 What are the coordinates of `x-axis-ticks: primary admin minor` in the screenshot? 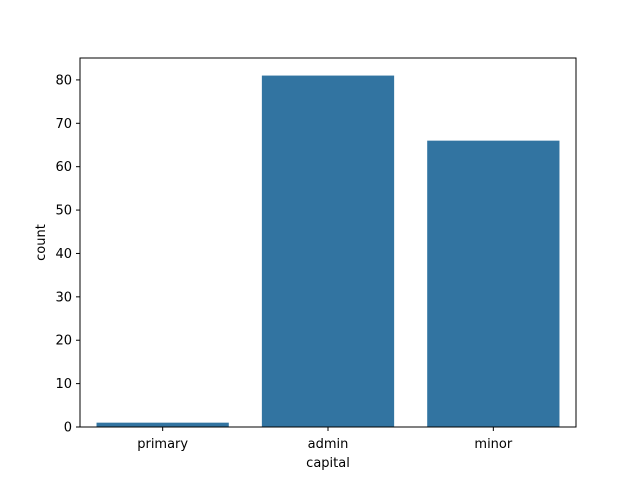 It's located at (325, 439).